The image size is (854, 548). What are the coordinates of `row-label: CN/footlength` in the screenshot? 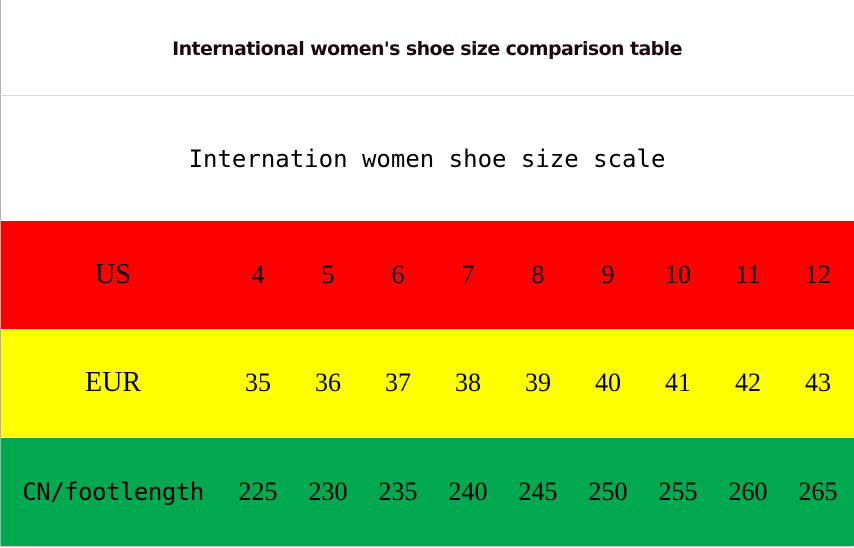 It's located at (113, 492).